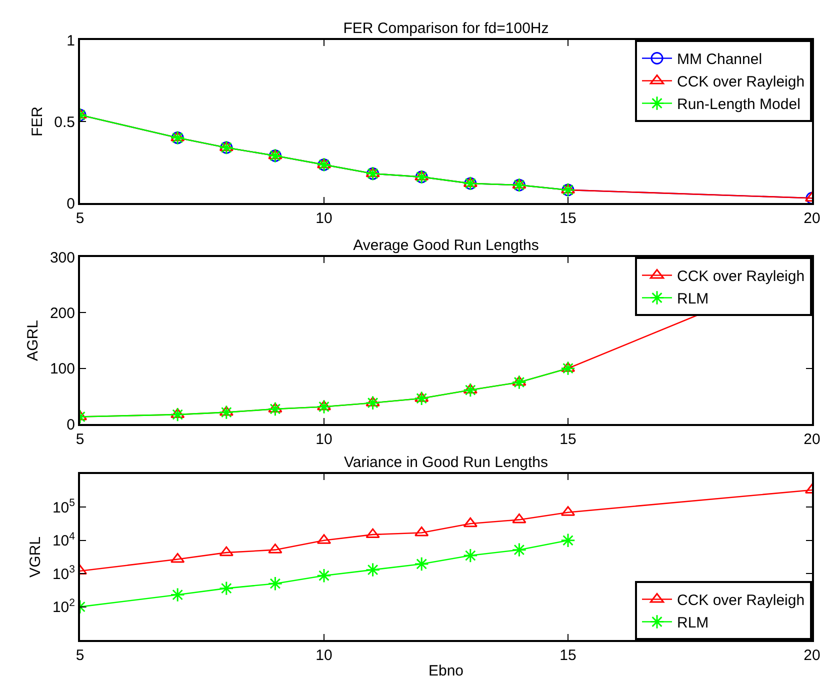 This screenshot has width=829, height=681. Describe the element at coordinates (446, 462) in the screenshot. I see `chart-title: Variance in Good Run Lengths` at that location.